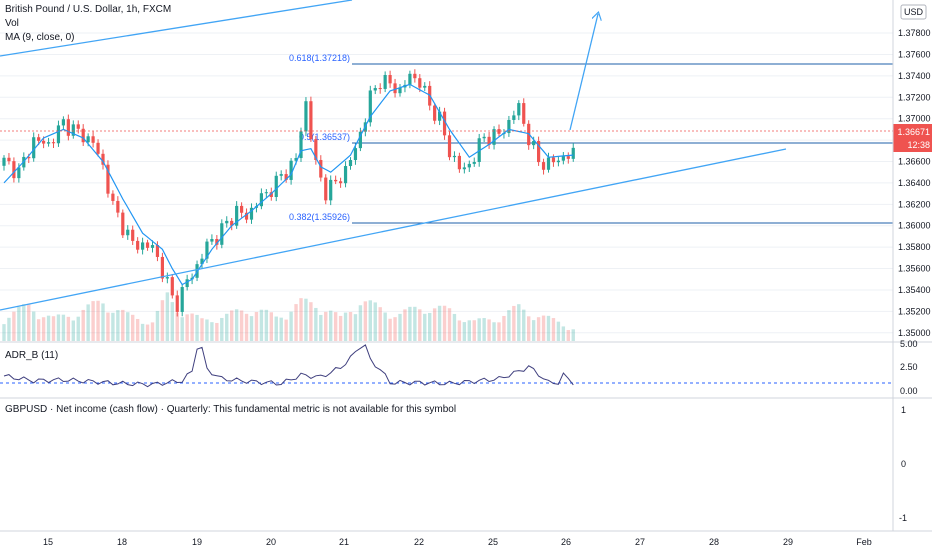  What do you see at coordinates (457, 542) in the screenshot?
I see `time-axis: 15 18 19 20 21 22 25 26 27 28 29 Feb` at bounding box center [457, 542].